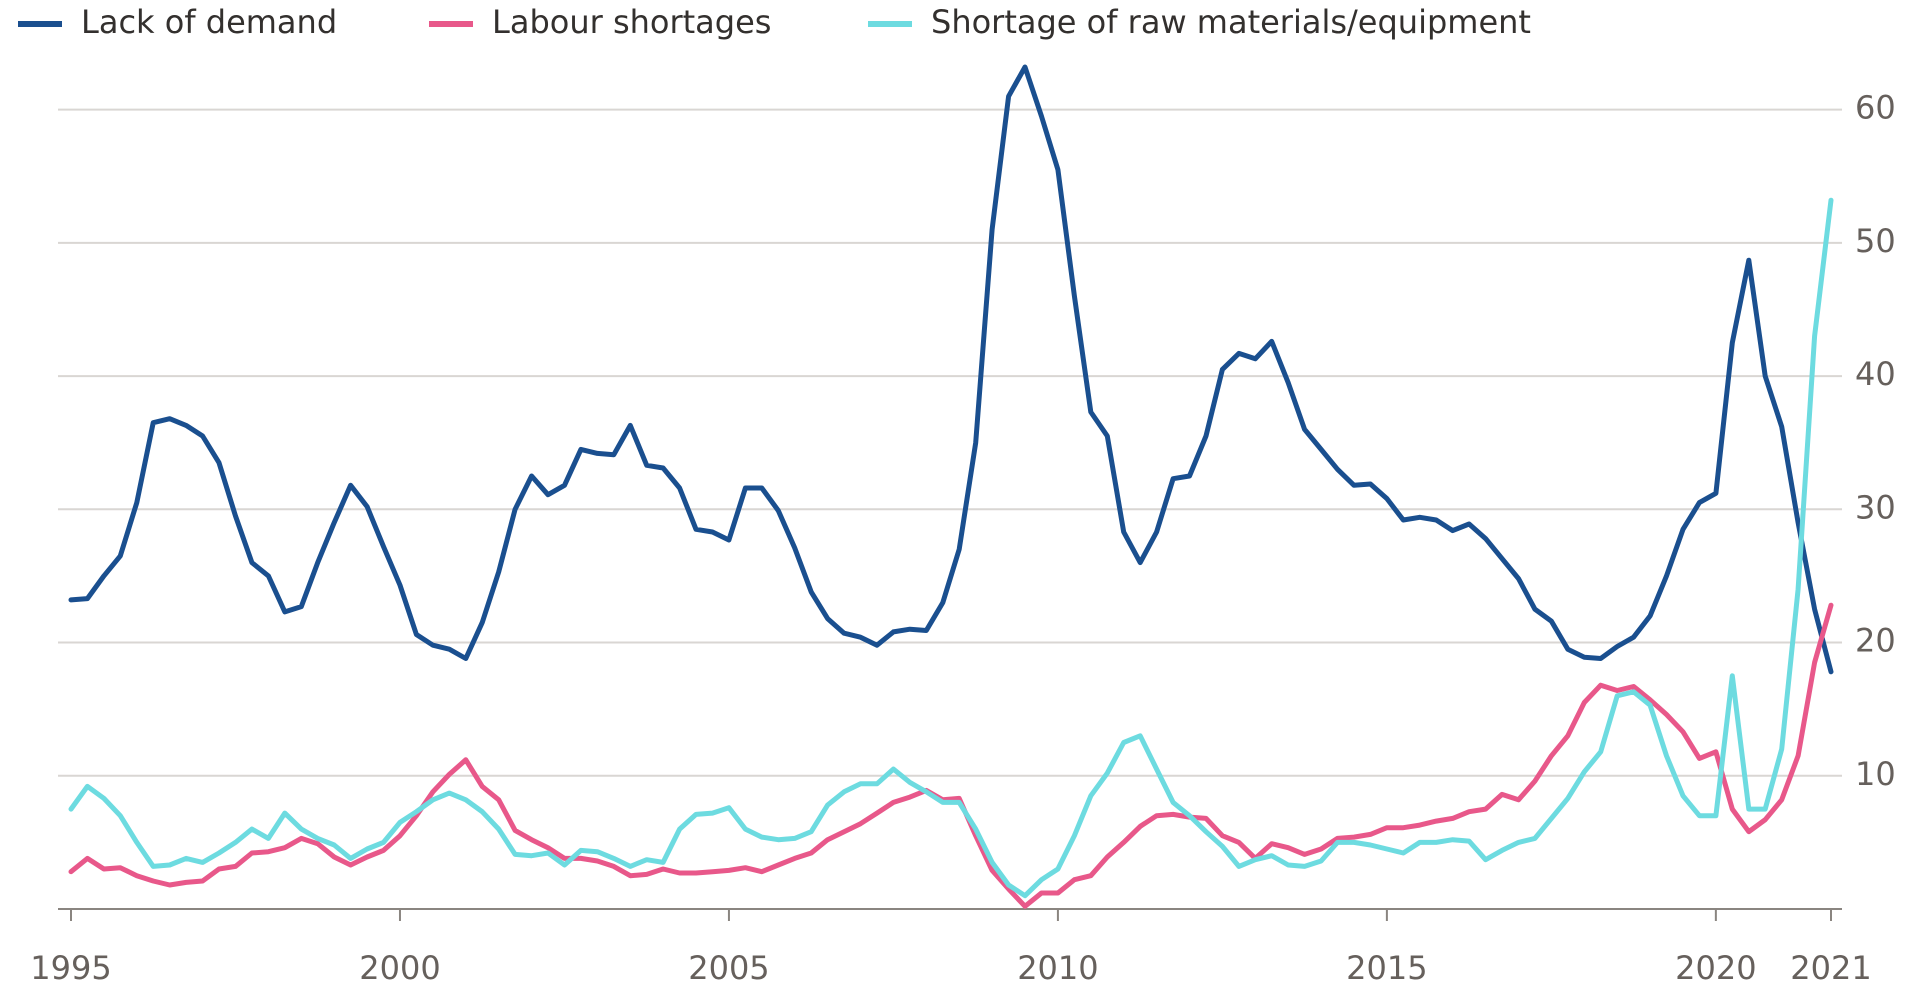 This screenshot has width=1911, height=990. I want to click on y-tick-label: 40, so click(1875, 374).